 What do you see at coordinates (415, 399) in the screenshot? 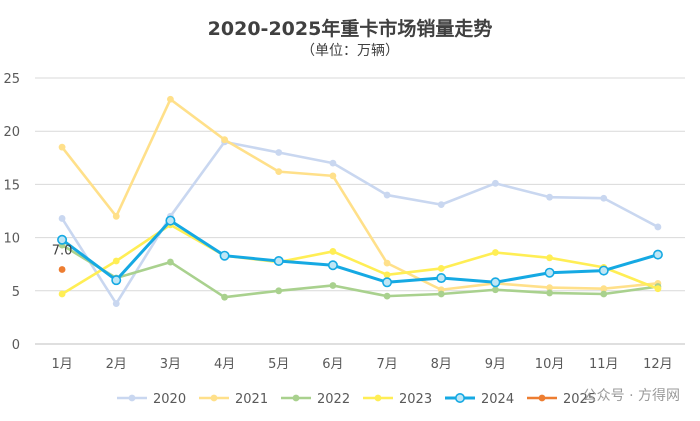
I see `legend-label: 2023` at bounding box center [415, 399].